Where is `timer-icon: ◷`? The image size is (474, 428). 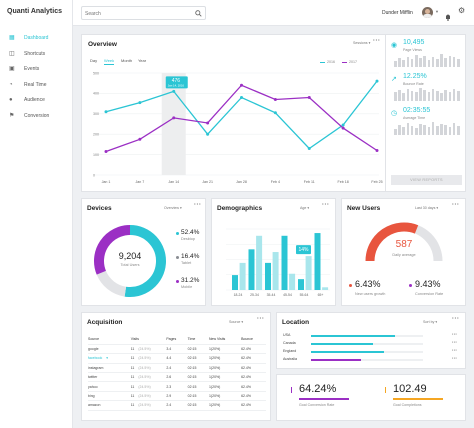
timer-icon: ◷ is located at coordinates (394, 113).